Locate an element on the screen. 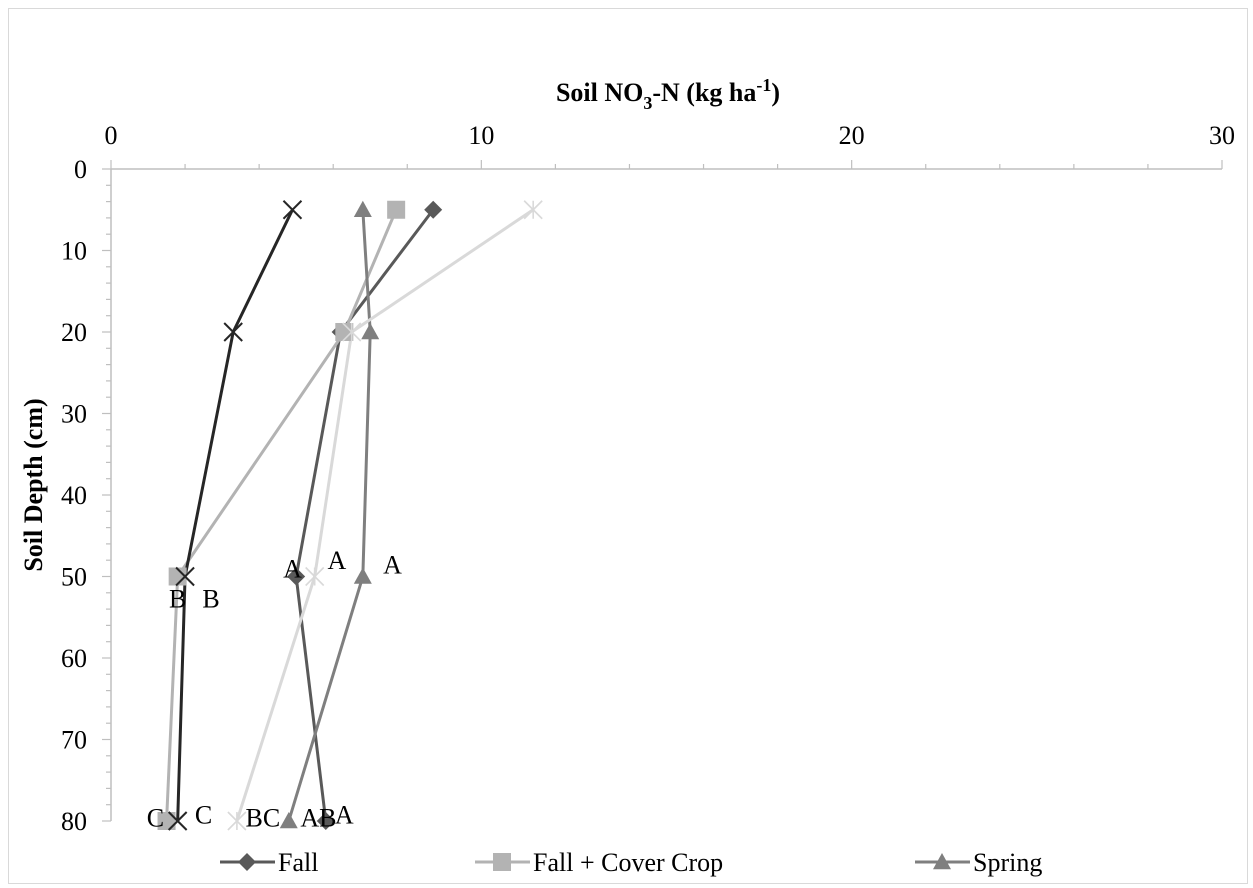 This screenshot has width=1253, height=888. title-subscript: 3 is located at coordinates (647, 103).